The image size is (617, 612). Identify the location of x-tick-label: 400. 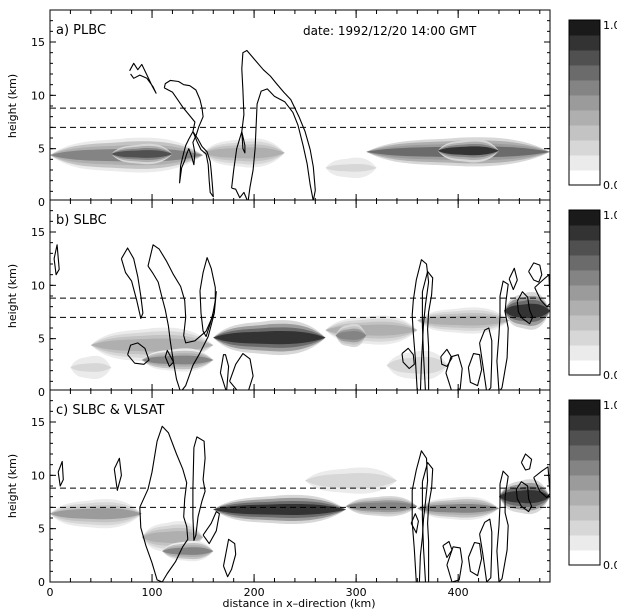
(458, 592).